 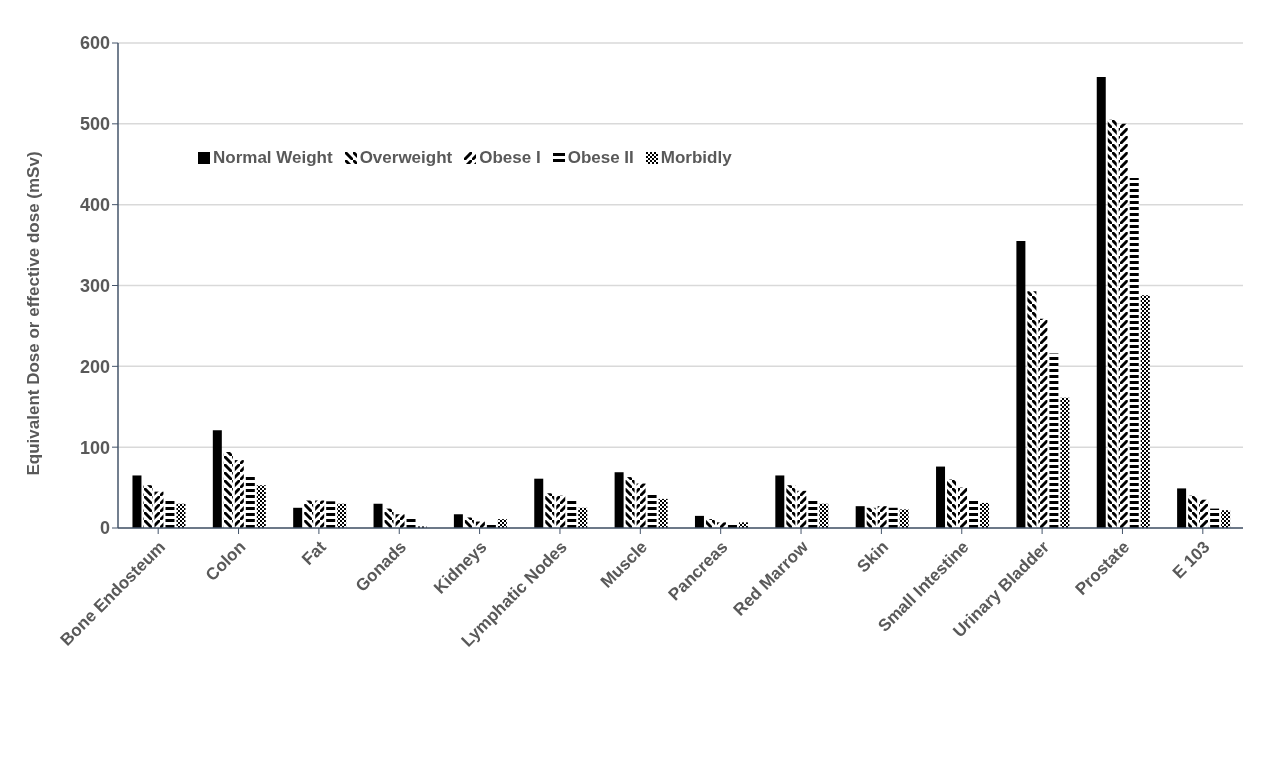 I want to click on x-tick-label: Fat, so click(x=314, y=553).